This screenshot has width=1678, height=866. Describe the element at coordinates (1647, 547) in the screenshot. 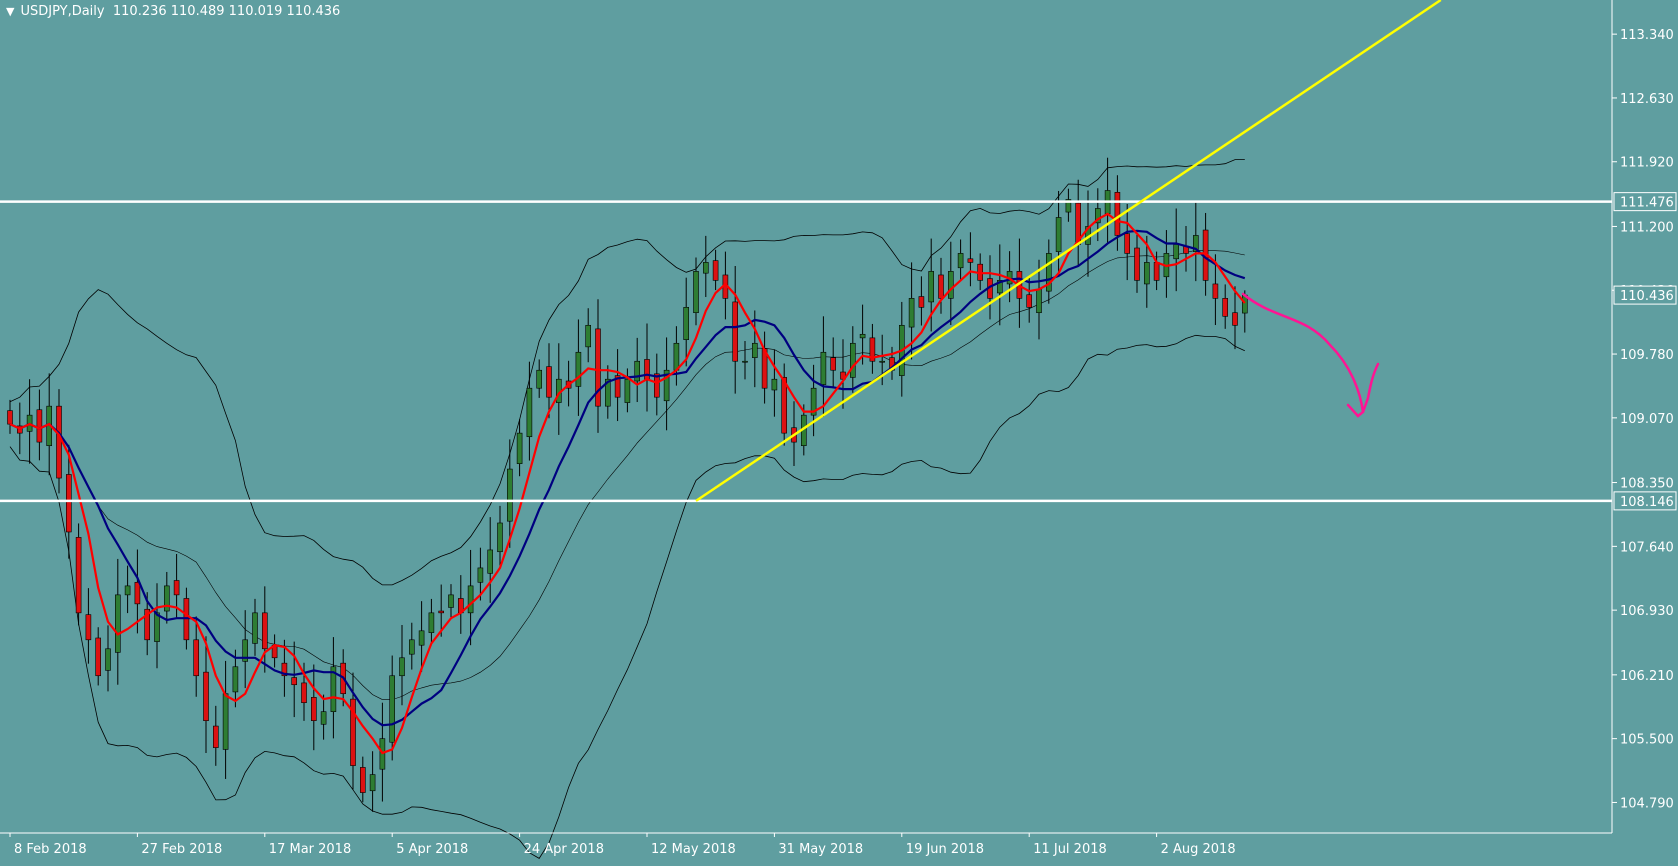

I see `price-tick-label: 107.640` at that location.